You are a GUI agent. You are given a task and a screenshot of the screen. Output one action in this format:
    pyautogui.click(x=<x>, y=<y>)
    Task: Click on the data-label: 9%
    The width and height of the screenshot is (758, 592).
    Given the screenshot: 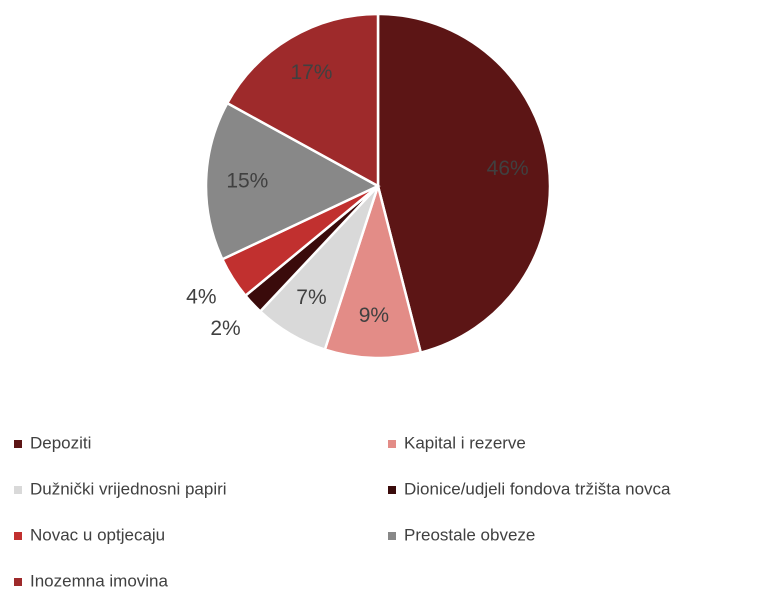 What is the action you would take?
    pyautogui.click(x=374, y=315)
    